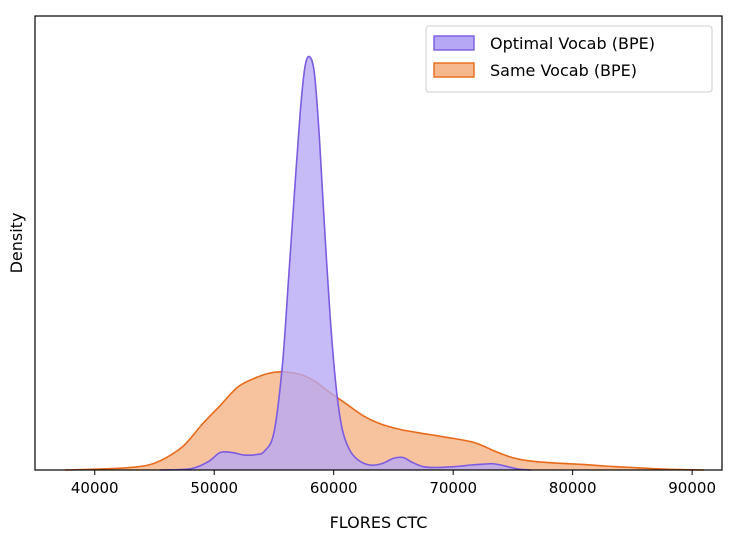 Image resolution: width=735 pixels, height=541 pixels. Describe the element at coordinates (393, 483) in the screenshot. I see `x-axis: 40000 50000 60000 70000 80000 90000` at that location.